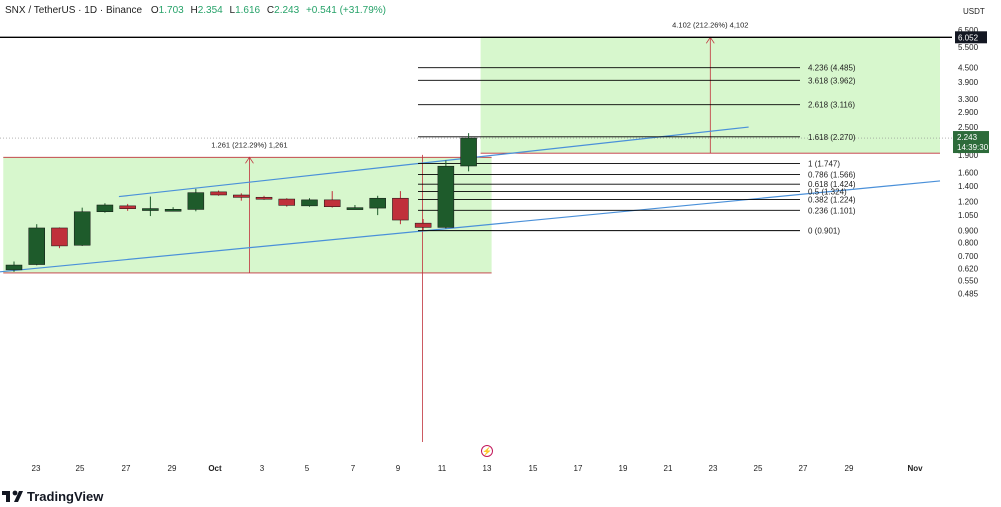  I want to click on price-axis-tick: 3.900, so click(968, 82).